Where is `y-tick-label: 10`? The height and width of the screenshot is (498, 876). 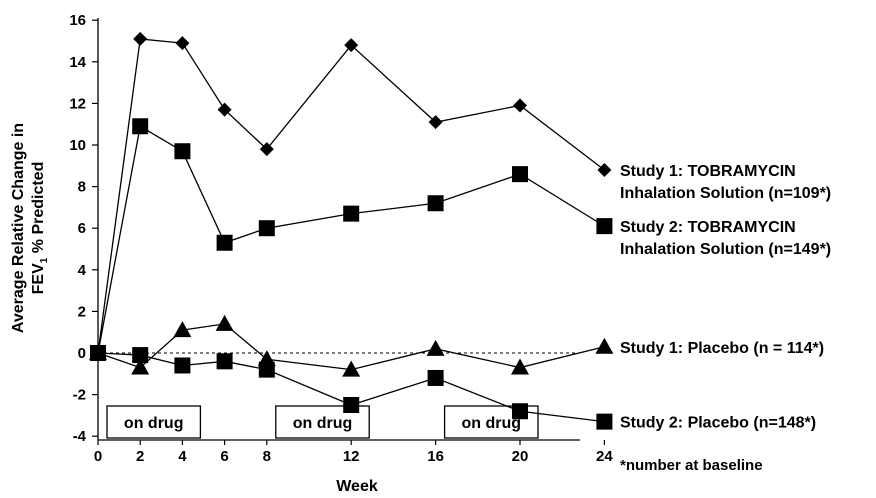 y-tick-label: 10 is located at coordinates (77, 145).